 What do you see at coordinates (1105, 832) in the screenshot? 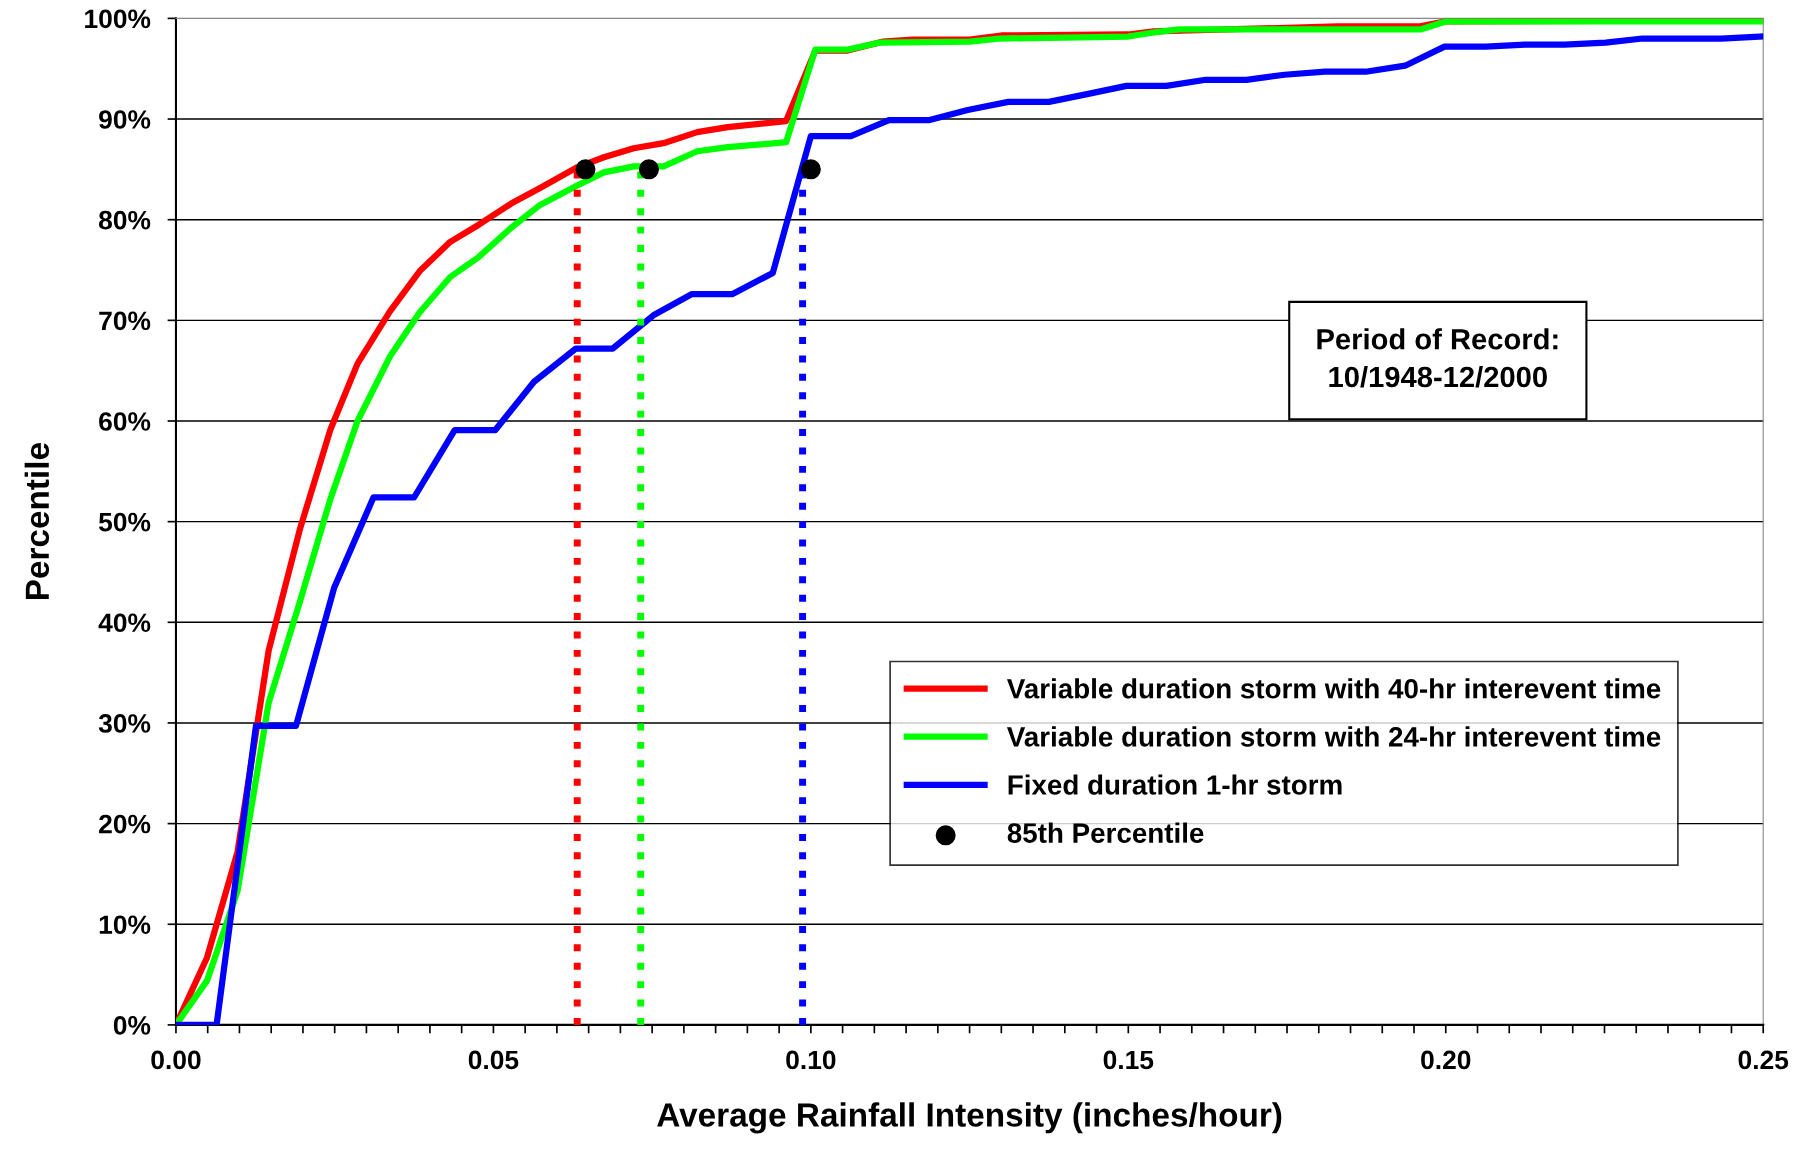
I see `legend-label: 85th Percentile` at bounding box center [1105, 832].